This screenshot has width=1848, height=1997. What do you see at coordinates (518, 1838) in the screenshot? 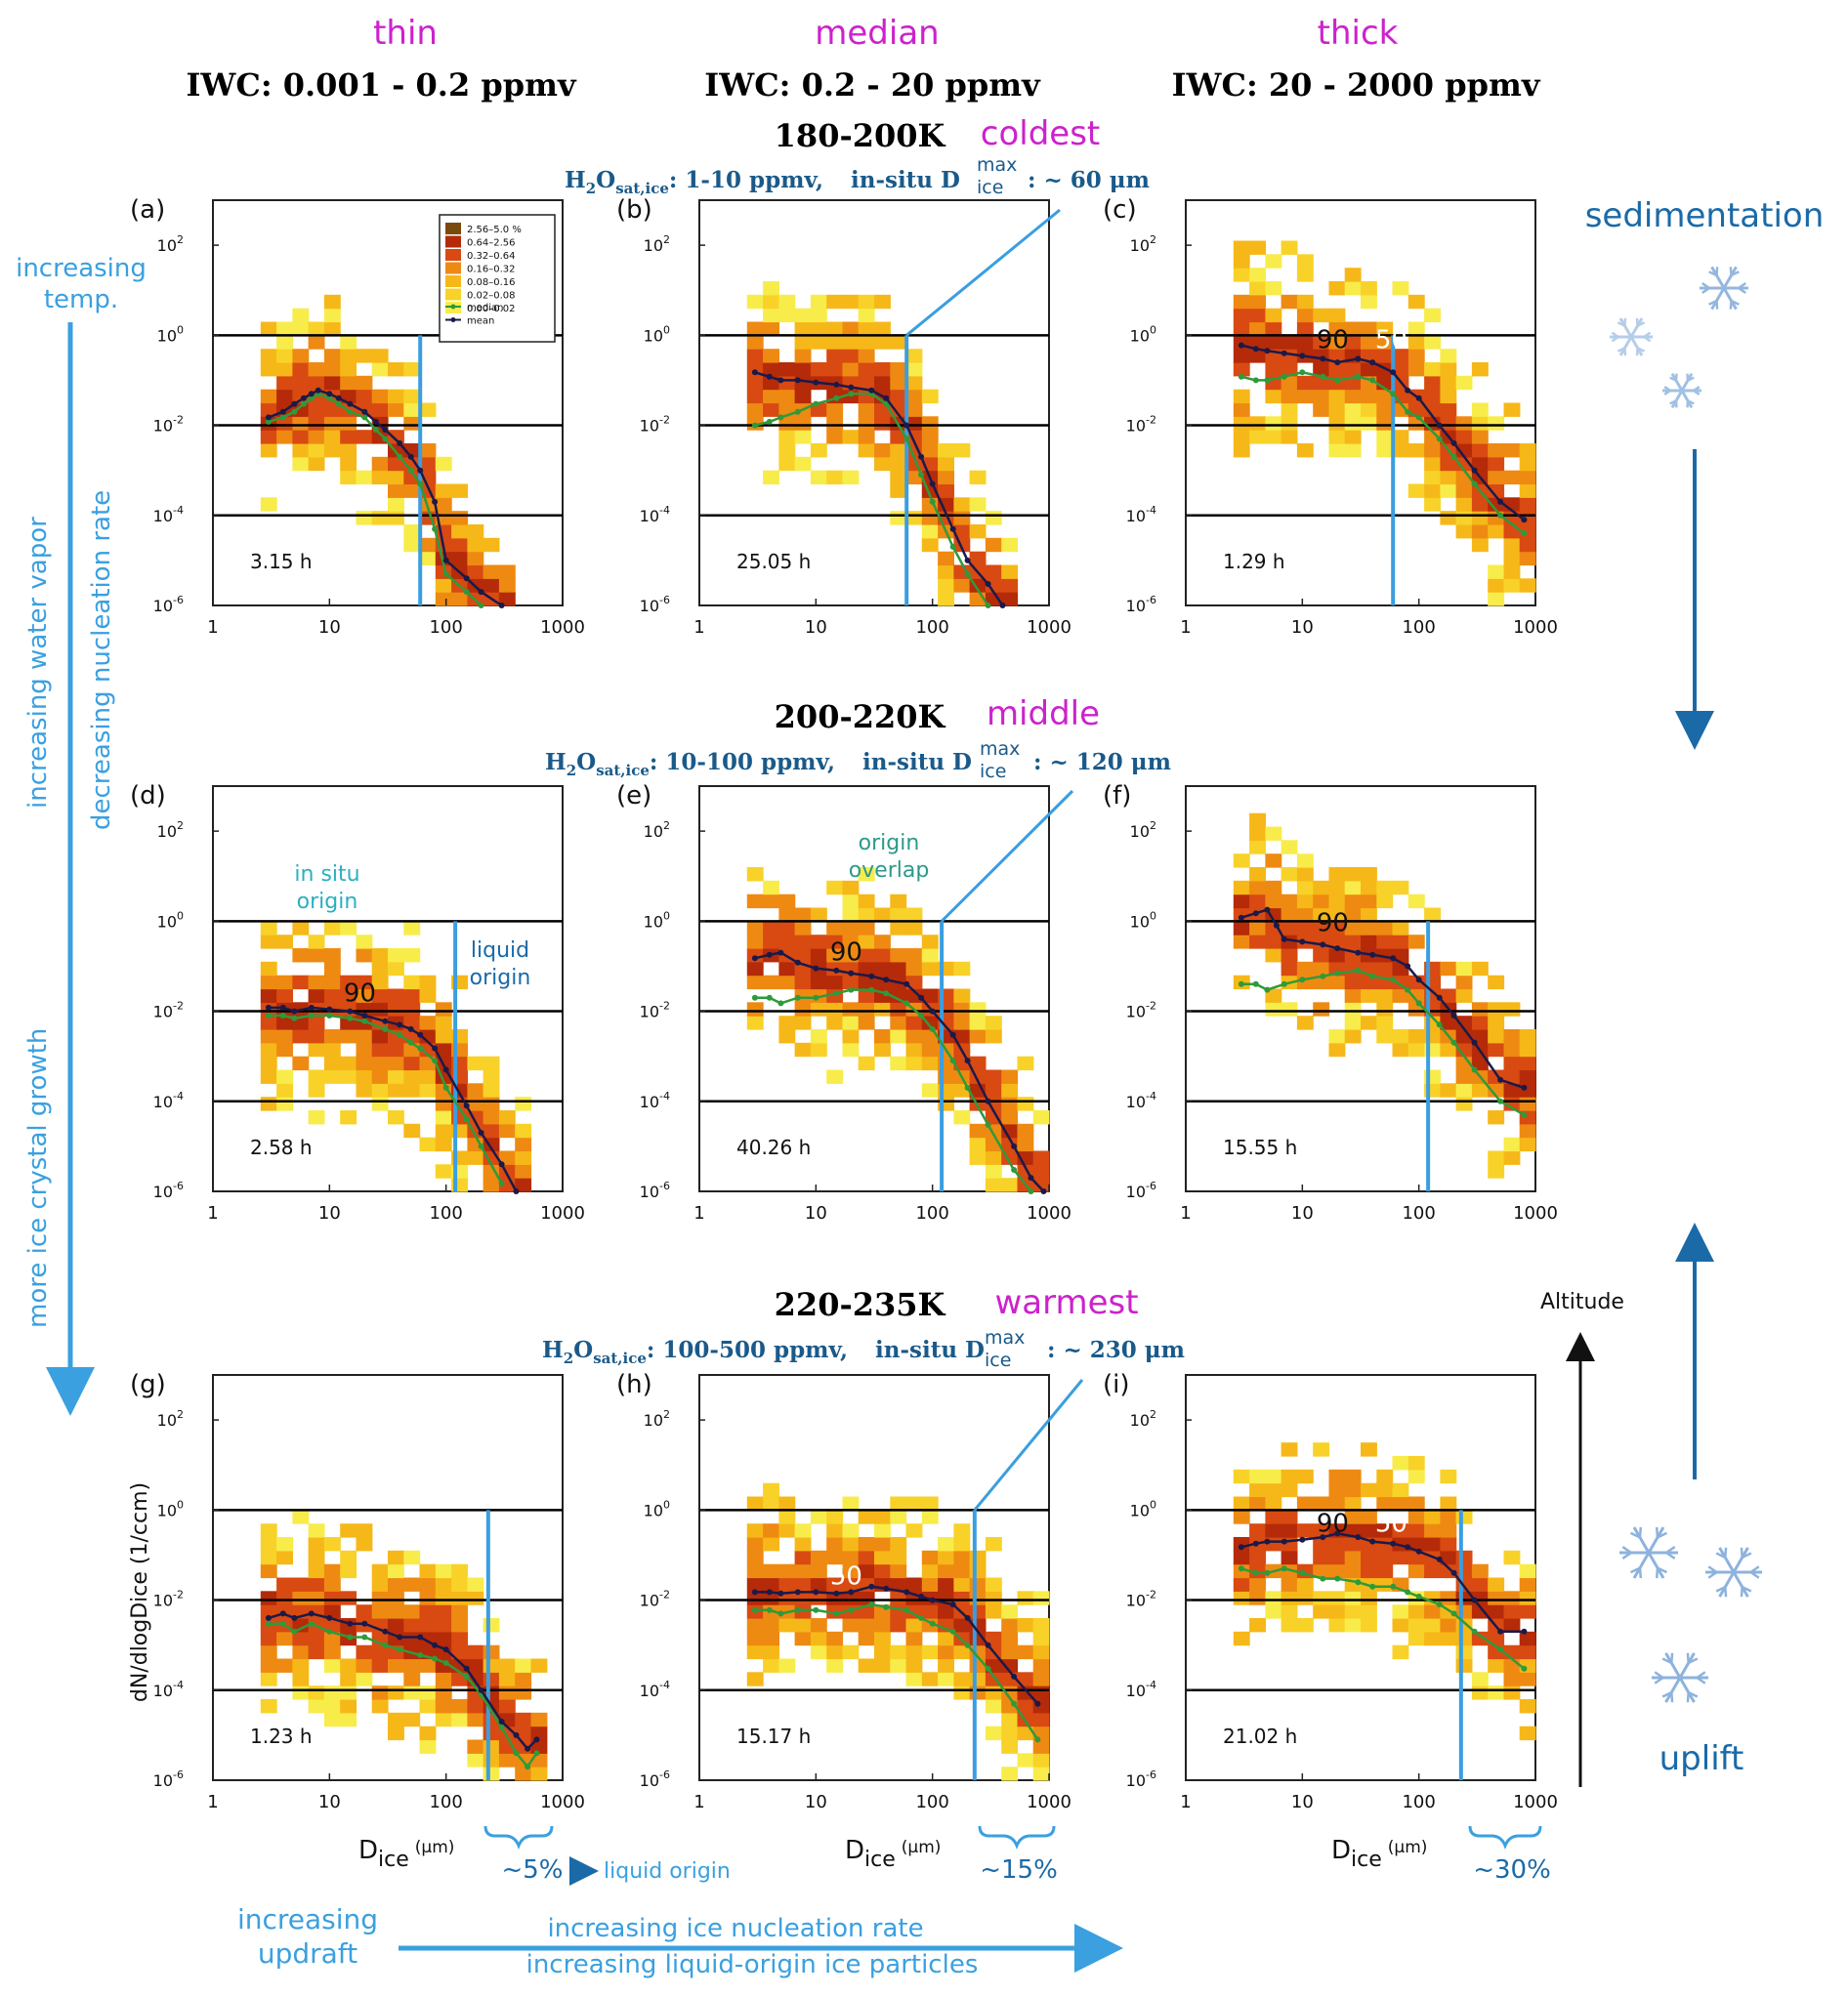
I see `brace-g` at bounding box center [518, 1838].